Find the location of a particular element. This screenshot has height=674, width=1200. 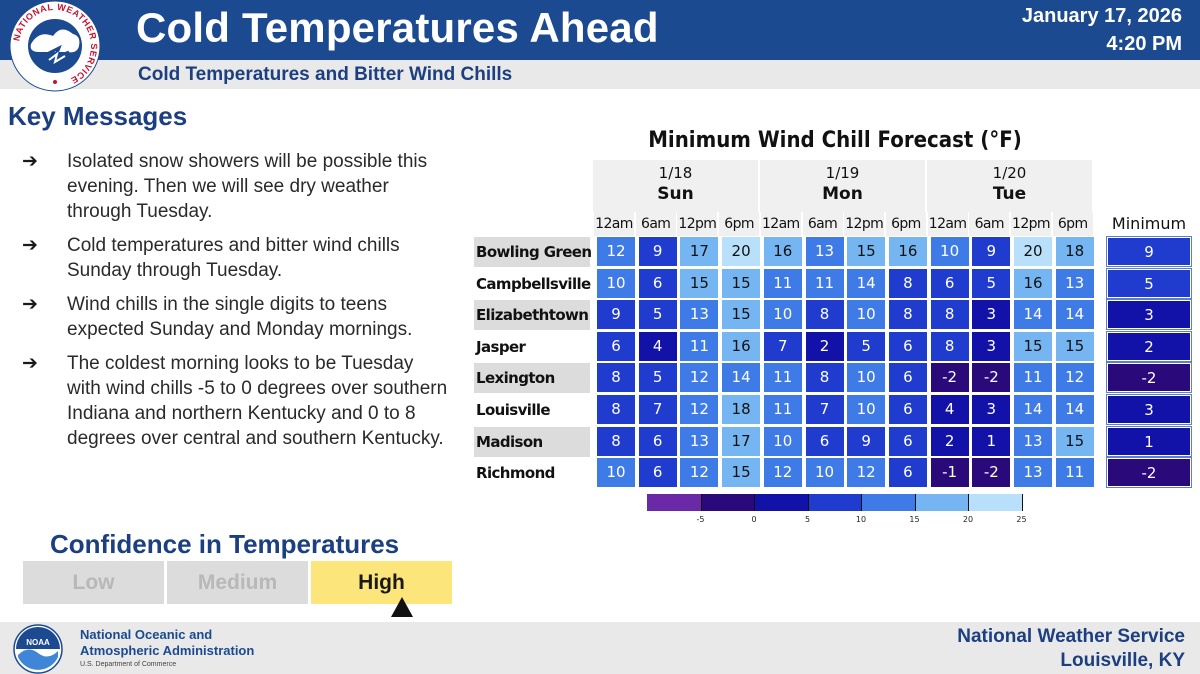

key-messages-title: Key Messages is located at coordinates (98, 116).